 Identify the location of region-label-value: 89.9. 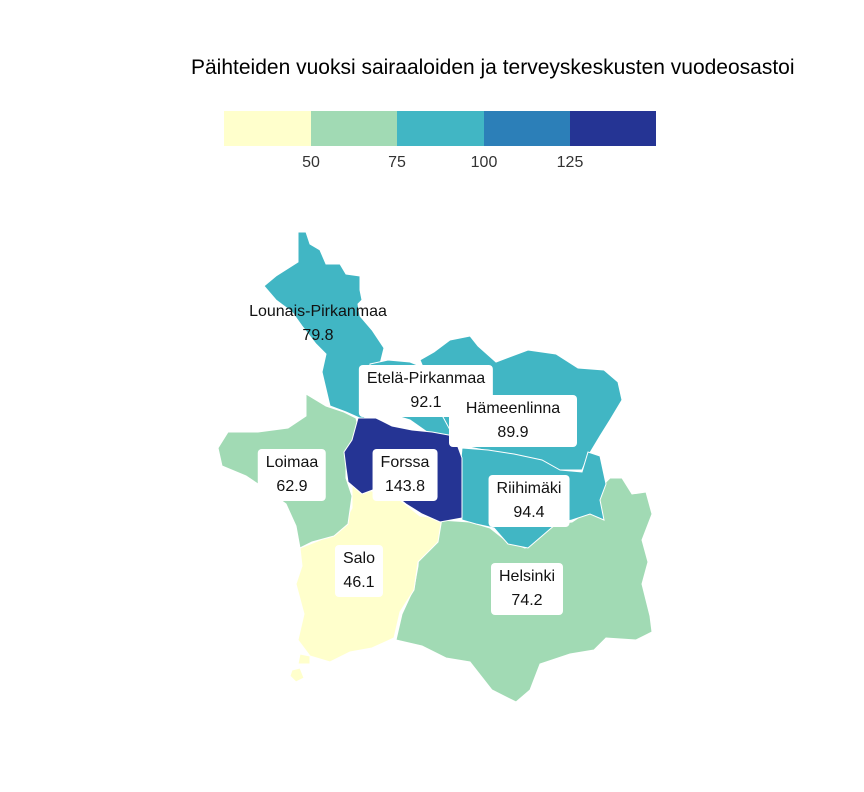
(513, 432).